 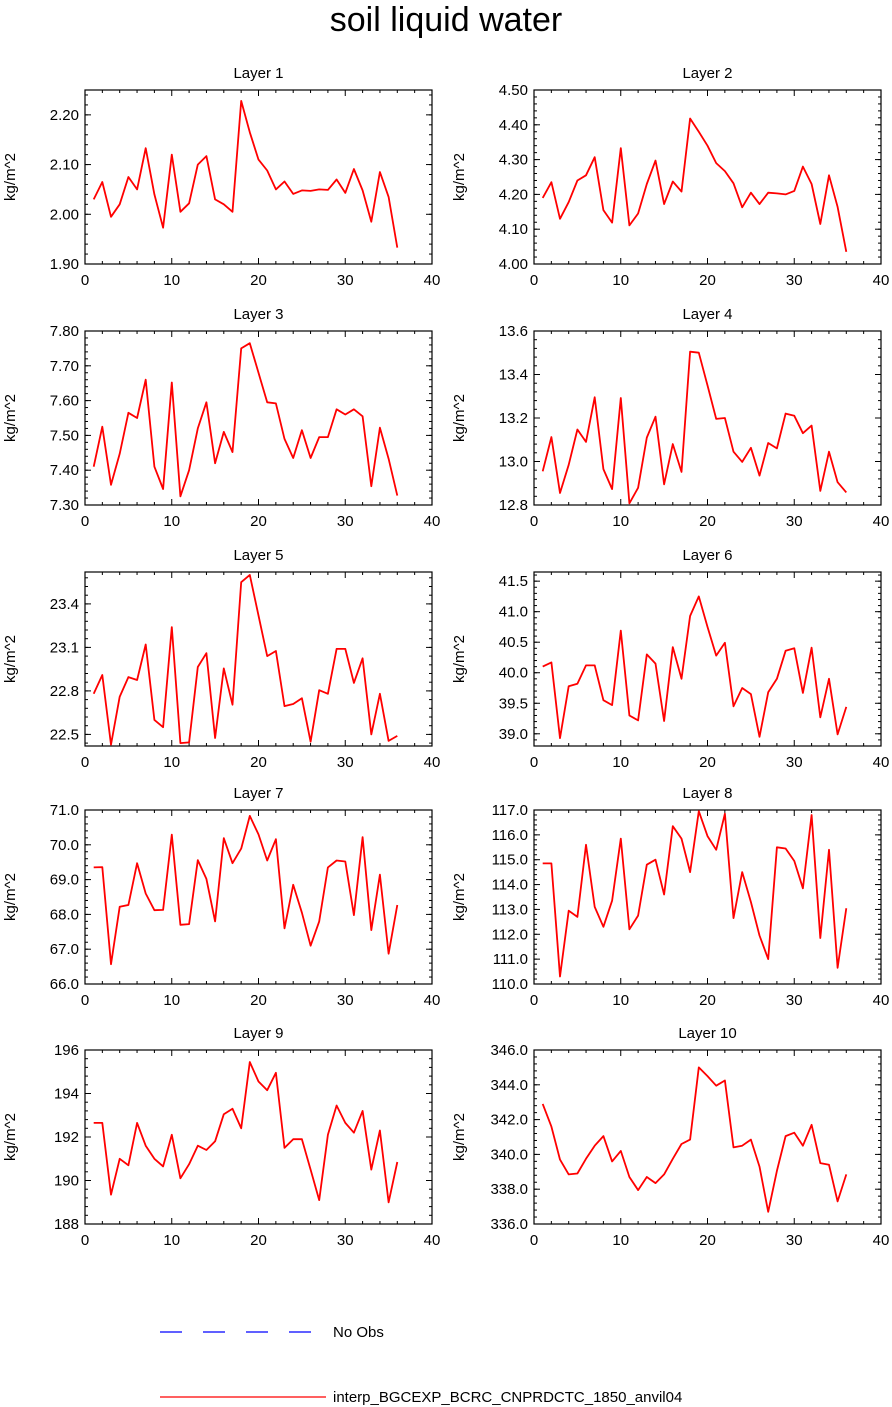 What do you see at coordinates (513, 331) in the screenshot?
I see `y-tick-label: 13.6` at bounding box center [513, 331].